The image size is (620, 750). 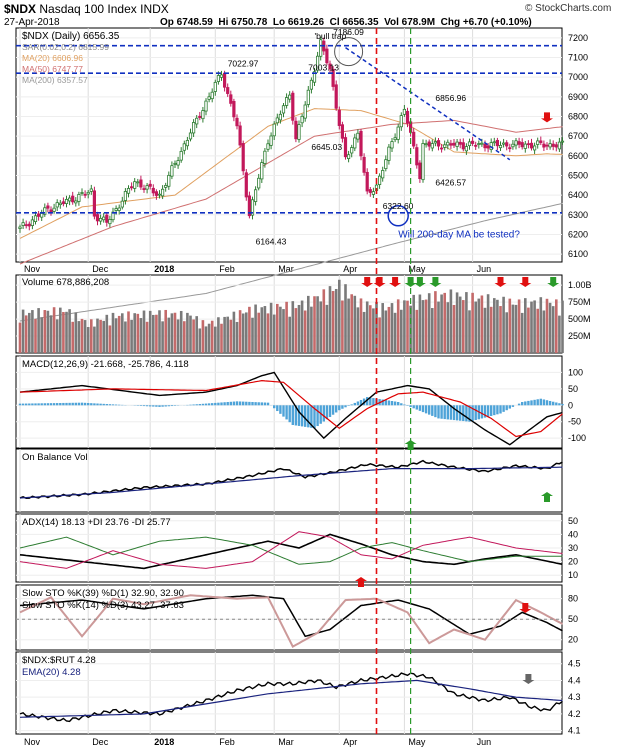 What do you see at coordinates (361, 582) in the screenshot?
I see `adx-arrow-up` at bounding box center [361, 582].